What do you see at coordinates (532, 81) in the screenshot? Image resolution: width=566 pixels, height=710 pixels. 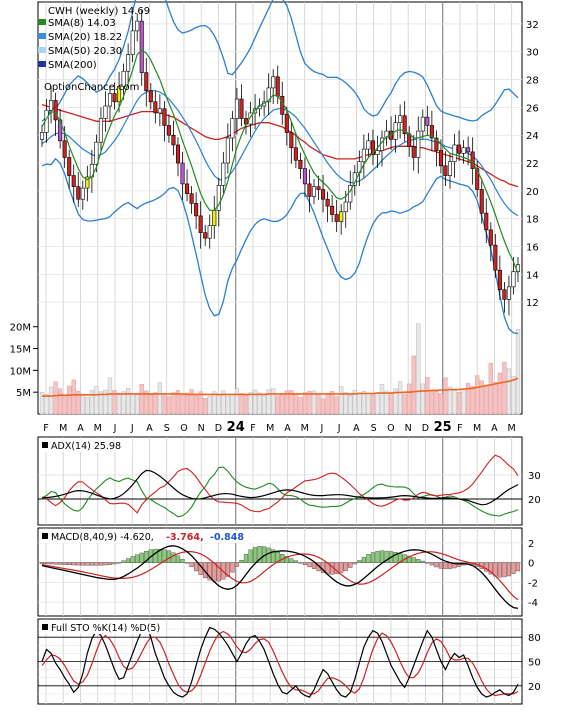 I see `price-tick-label: 28` at bounding box center [532, 81].